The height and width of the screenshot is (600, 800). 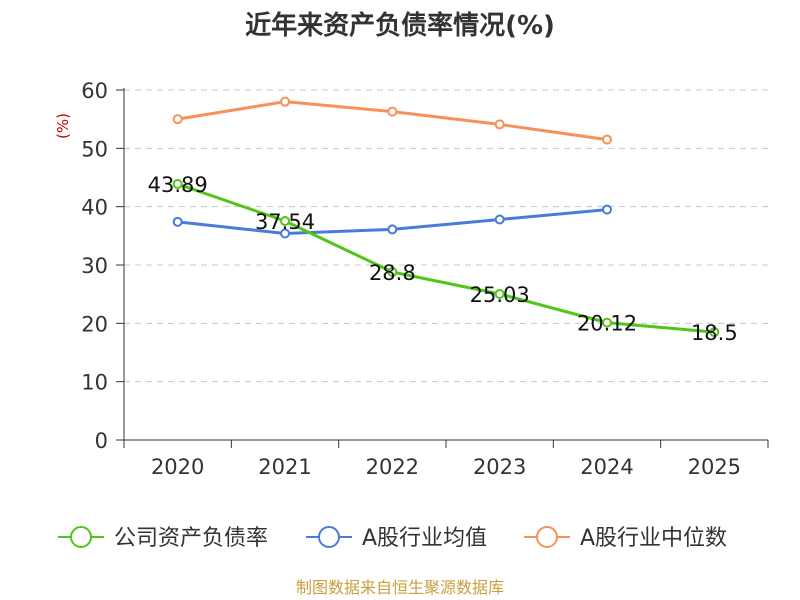 What do you see at coordinates (714, 467) in the screenshot?
I see `x-tick-label: 2025` at bounding box center [714, 467].